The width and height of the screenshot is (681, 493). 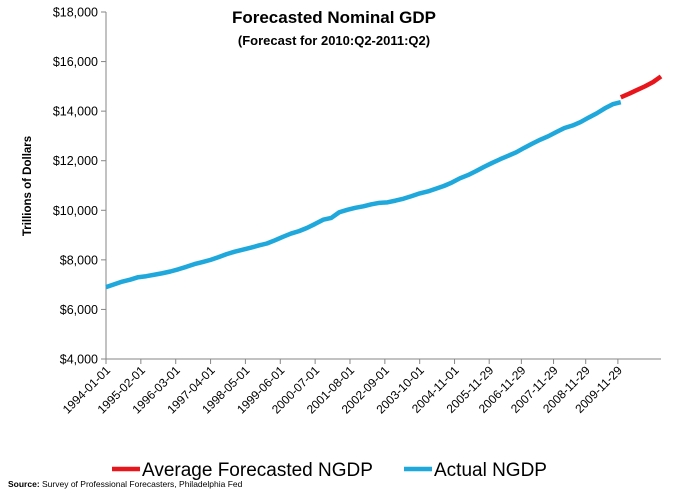 I want to click on legend: Average Forecasted NGDP Actual NGDP, so click(x=329, y=470).